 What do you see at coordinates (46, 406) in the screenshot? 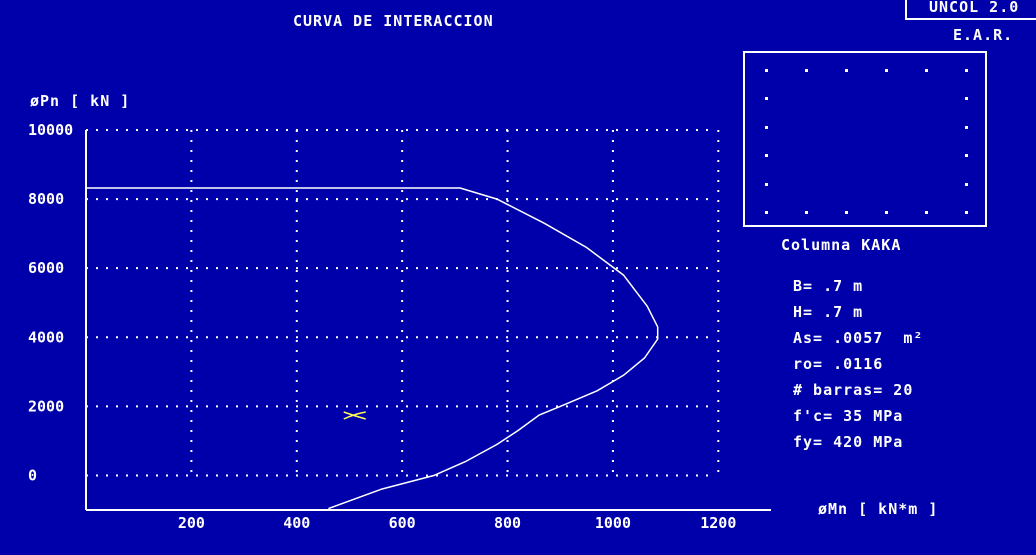
I see `y-tick-label: 2000` at bounding box center [46, 406].